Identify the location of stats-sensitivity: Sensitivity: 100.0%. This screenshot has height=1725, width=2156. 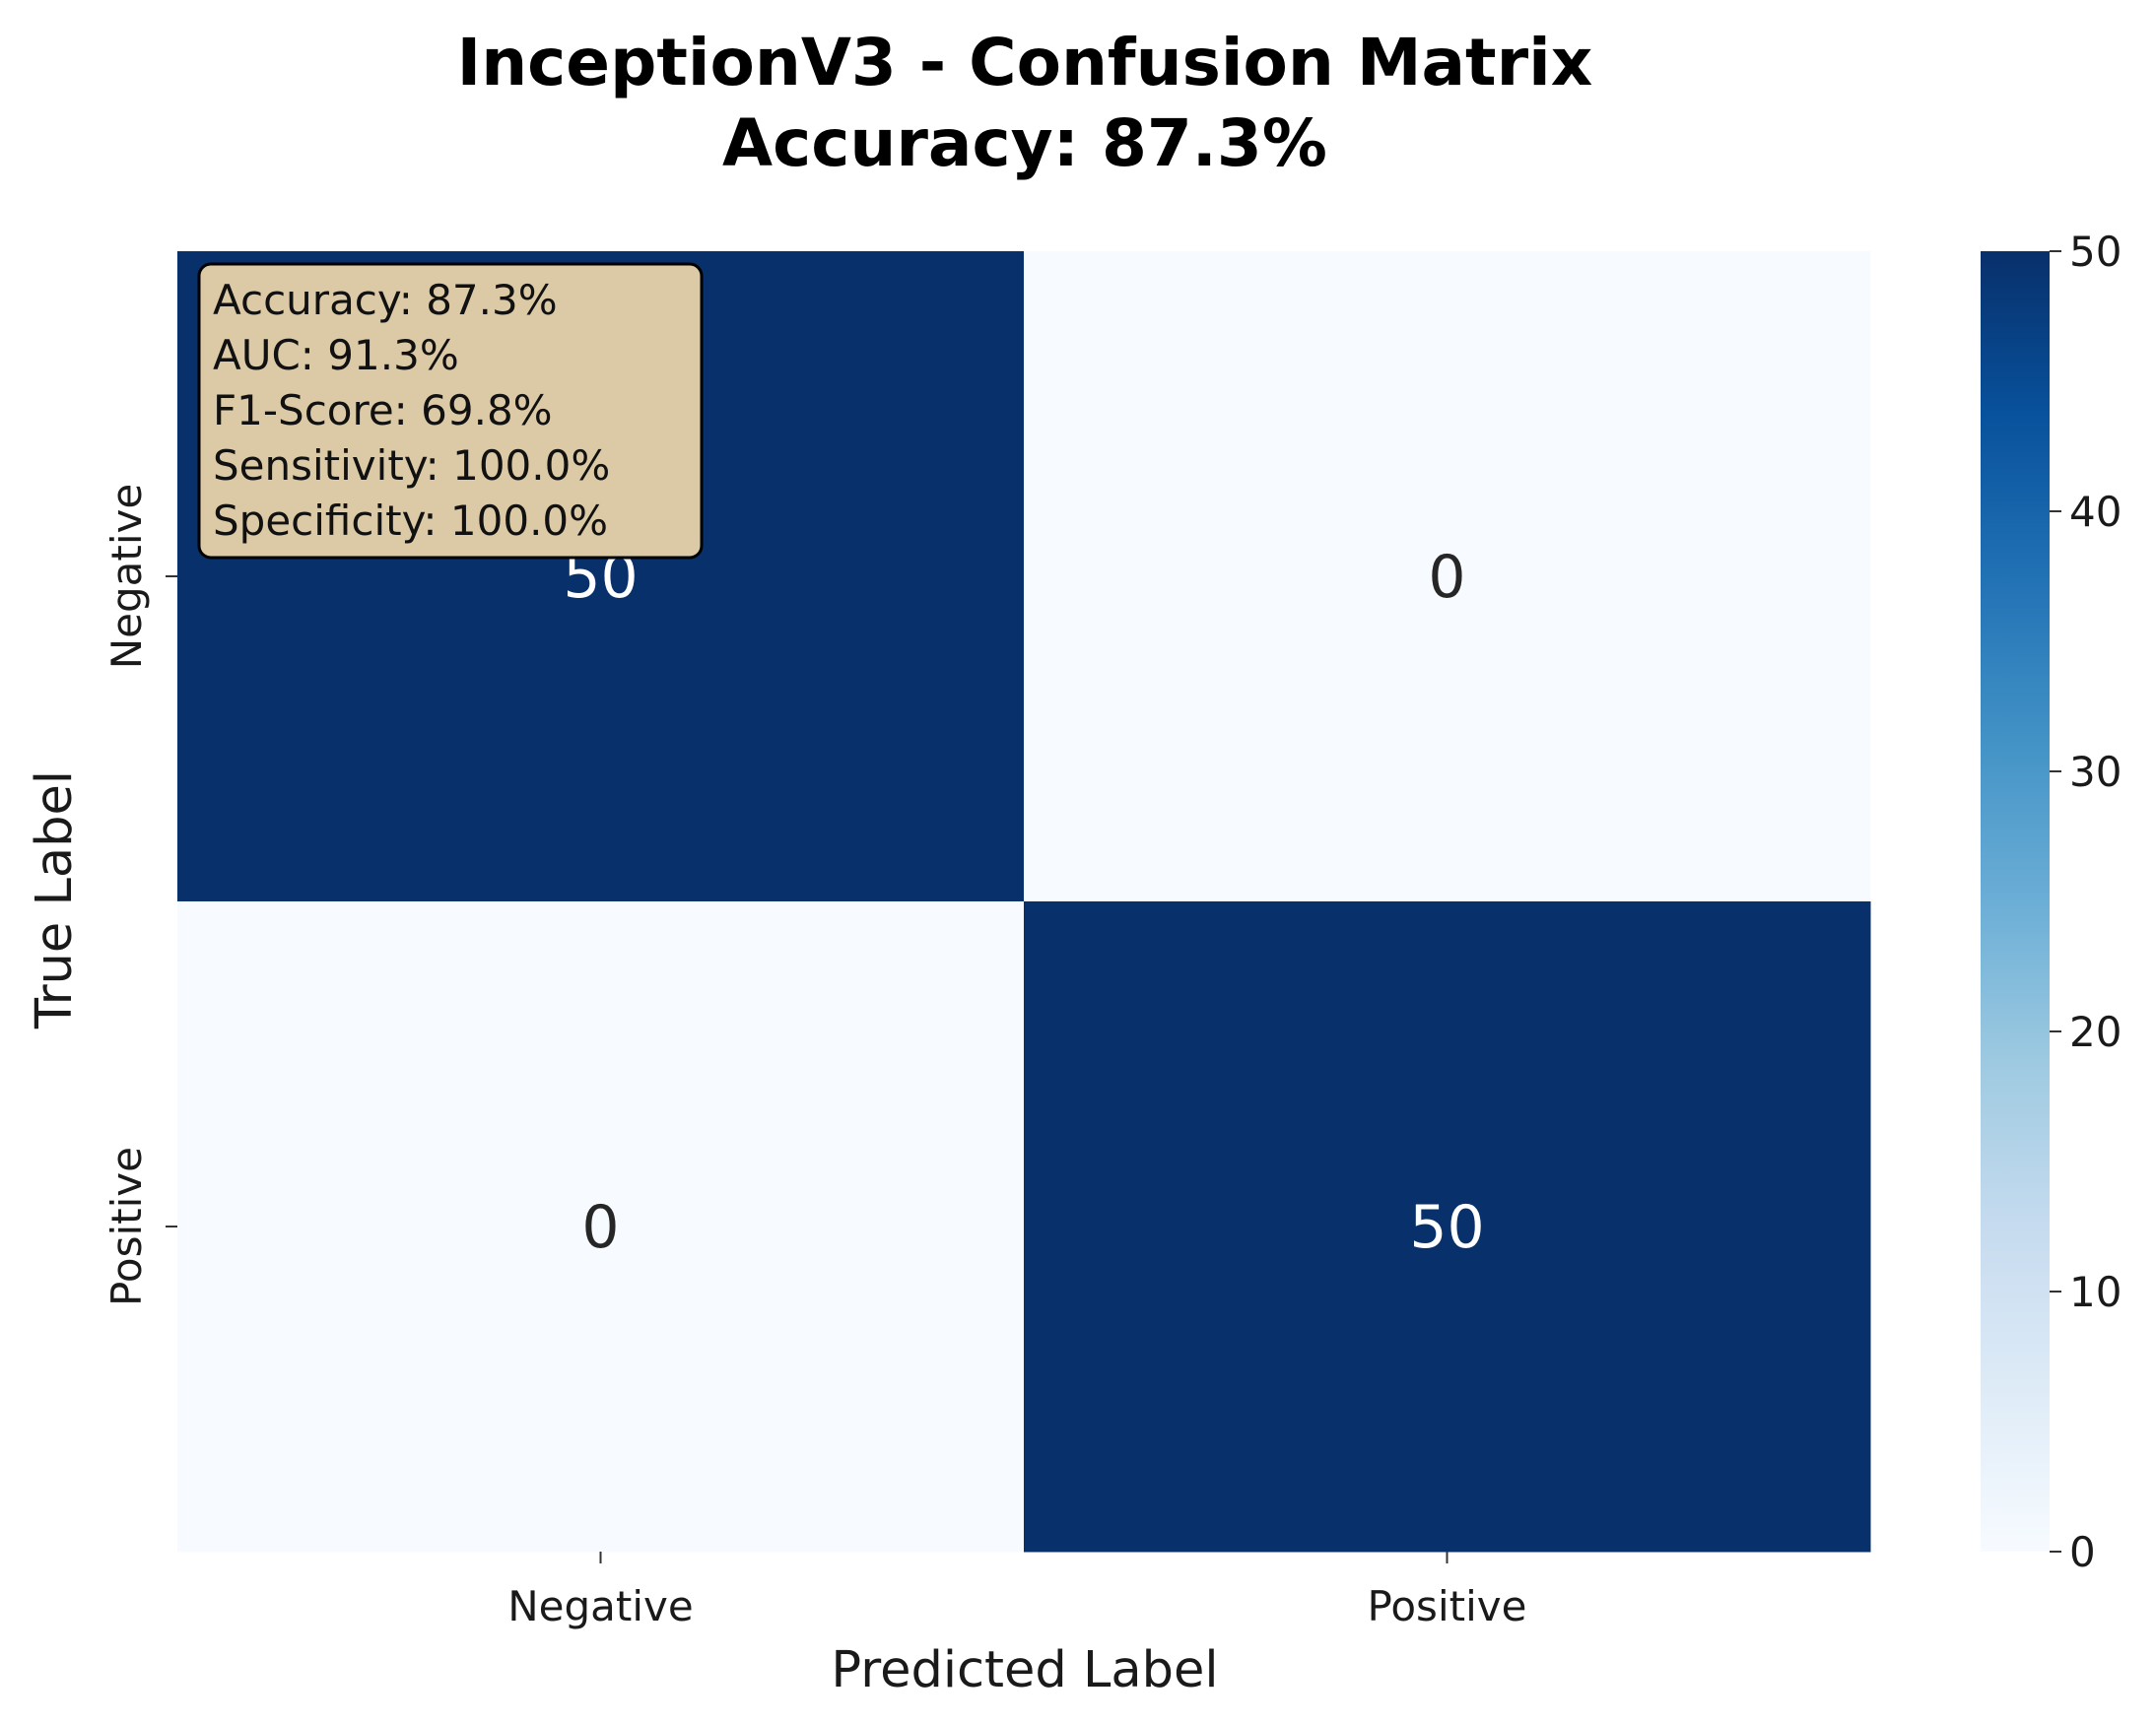
(411, 465).